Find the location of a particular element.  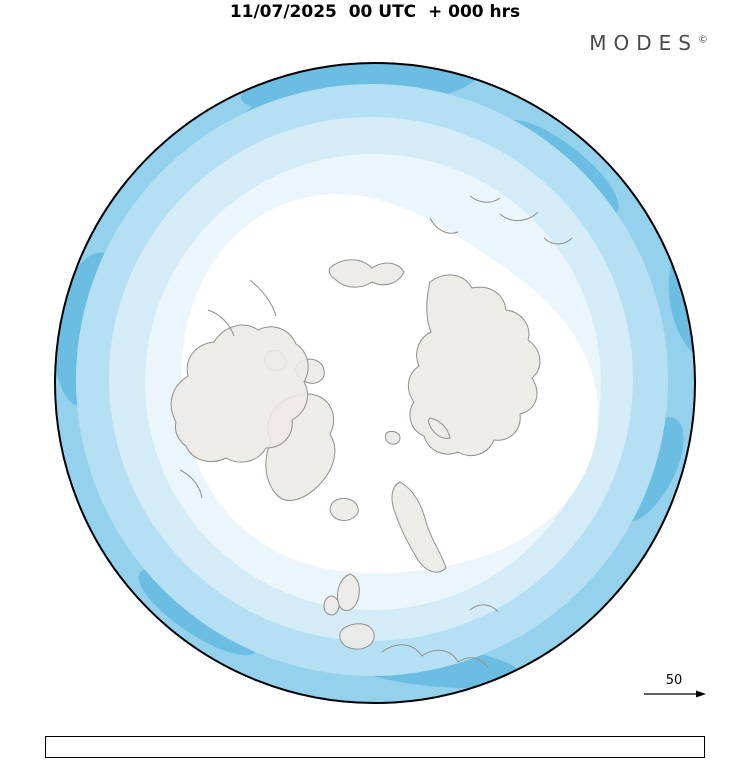

coastline-ireland is located at coordinates (331, 605).